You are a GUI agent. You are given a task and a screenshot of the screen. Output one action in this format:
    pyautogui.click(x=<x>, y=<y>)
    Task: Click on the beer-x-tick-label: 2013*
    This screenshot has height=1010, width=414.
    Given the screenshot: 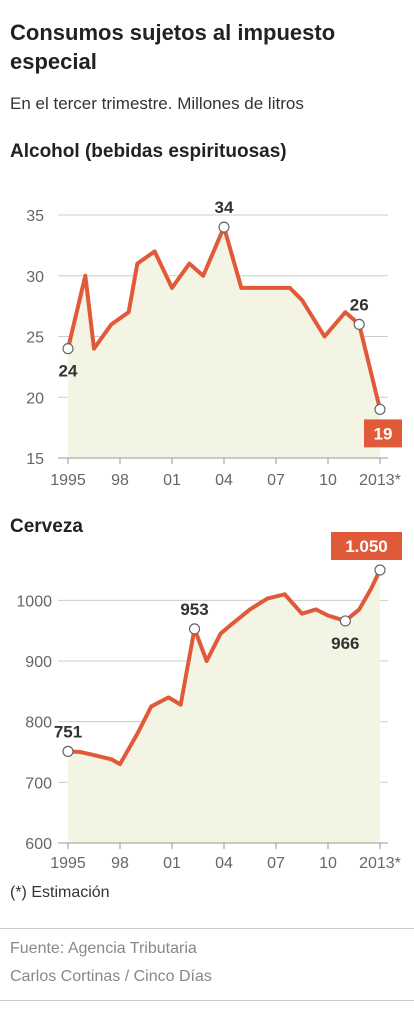 What is the action you would take?
    pyautogui.click(x=380, y=863)
    